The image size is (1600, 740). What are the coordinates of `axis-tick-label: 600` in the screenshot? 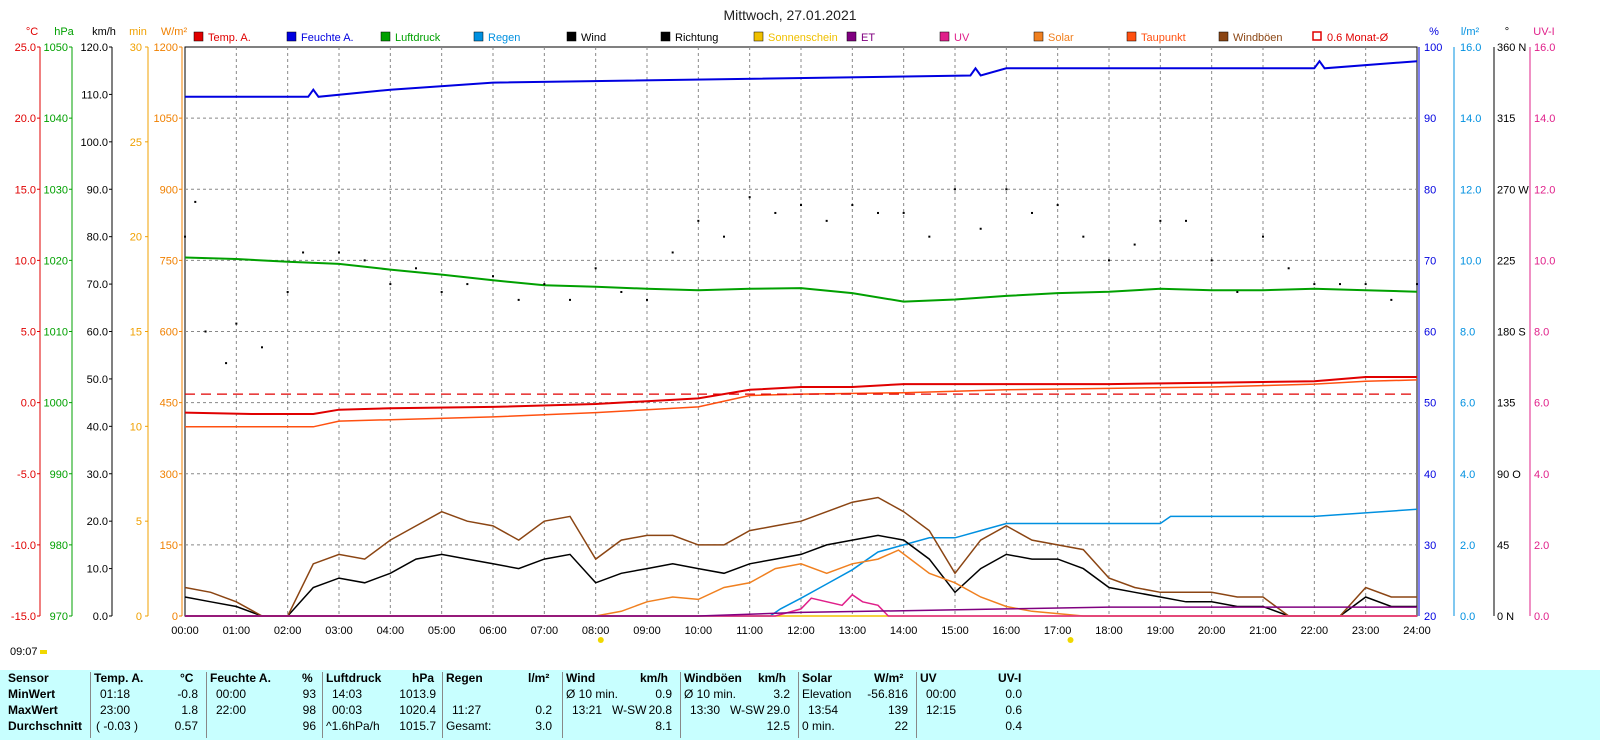 It's located at (169, 333).